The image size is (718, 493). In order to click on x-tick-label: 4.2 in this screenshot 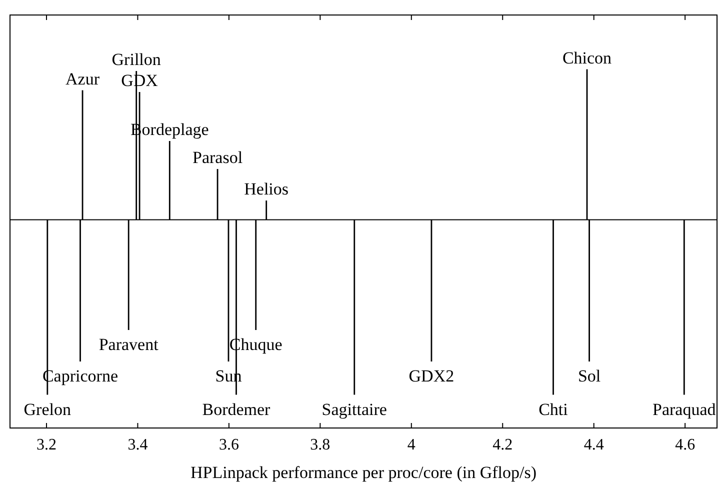, I will do `click(502, 445)`.